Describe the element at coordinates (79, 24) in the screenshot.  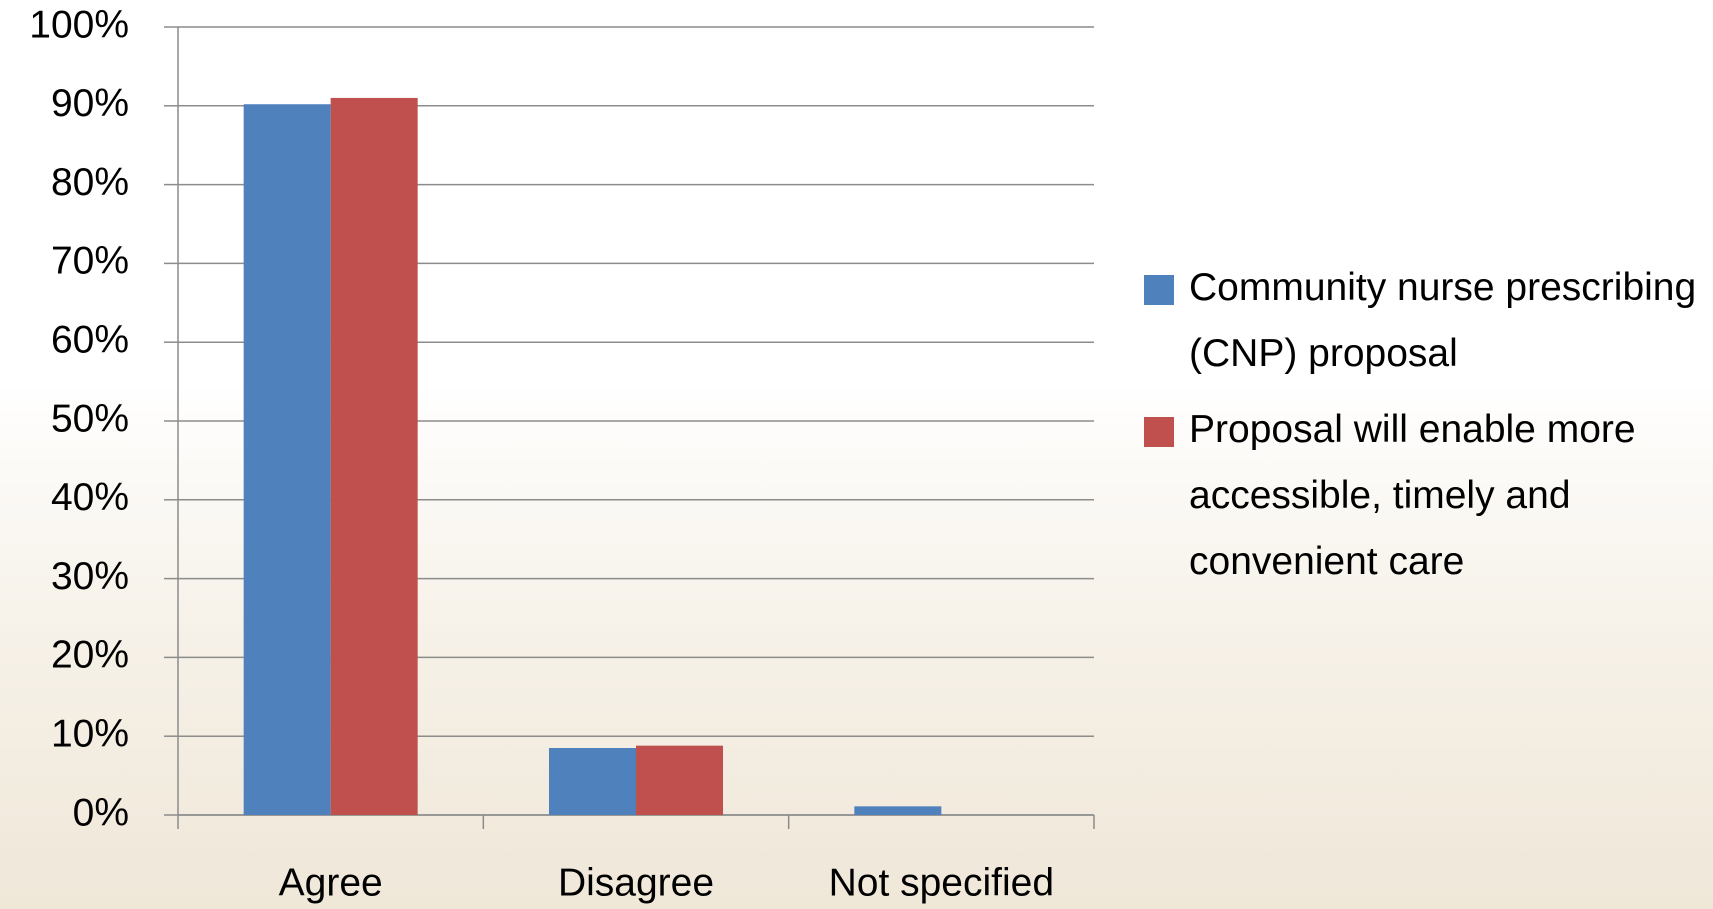
I see `y-tick-label: 100%` at that location.